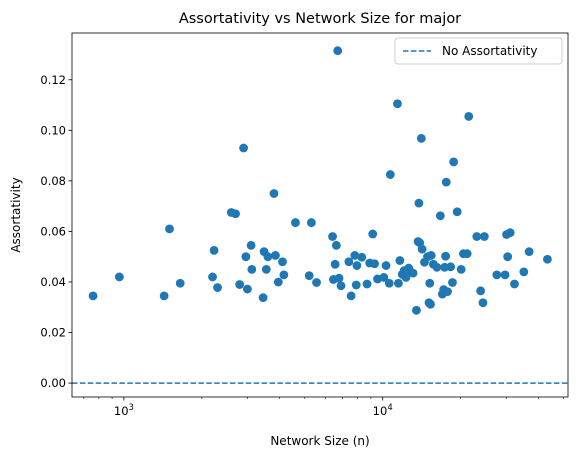 This screenshot has height=463, width=576. Describe the element at coordinates (319, 441) in the screenshot. I see `x-axis-label: Network Size (n)` at that location.